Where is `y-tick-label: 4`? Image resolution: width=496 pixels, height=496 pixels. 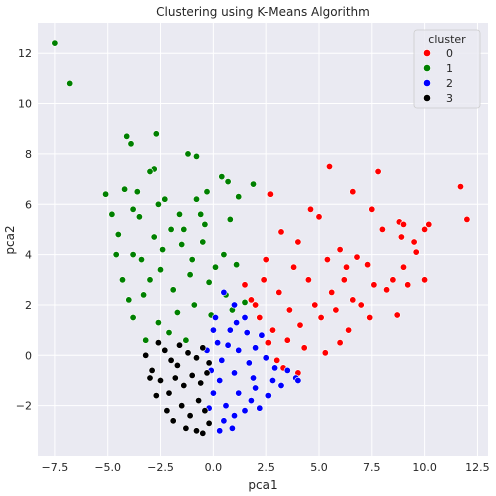 y-tick-label: 4 is located at coordinates (28, 255).